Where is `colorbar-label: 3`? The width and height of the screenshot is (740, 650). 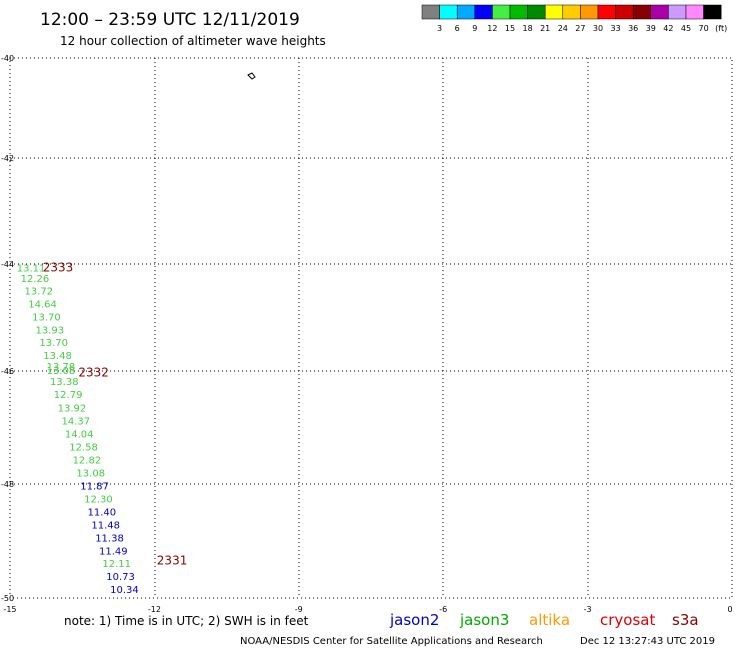
colorbar-label: 3 is located at coordinates (439, 28).